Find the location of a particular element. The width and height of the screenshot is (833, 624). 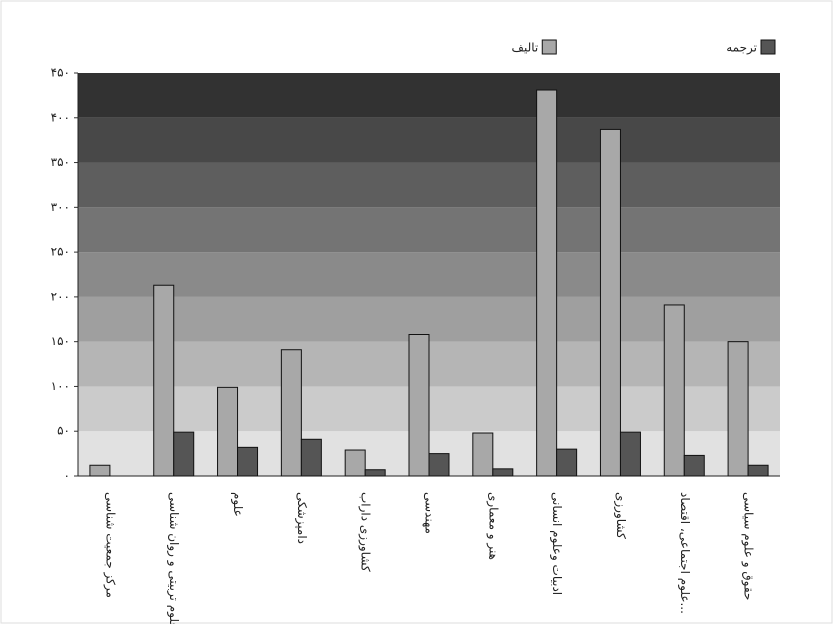

x-tick-label: حقوق و علوم سیاسی is located at coordinates (748, 546).